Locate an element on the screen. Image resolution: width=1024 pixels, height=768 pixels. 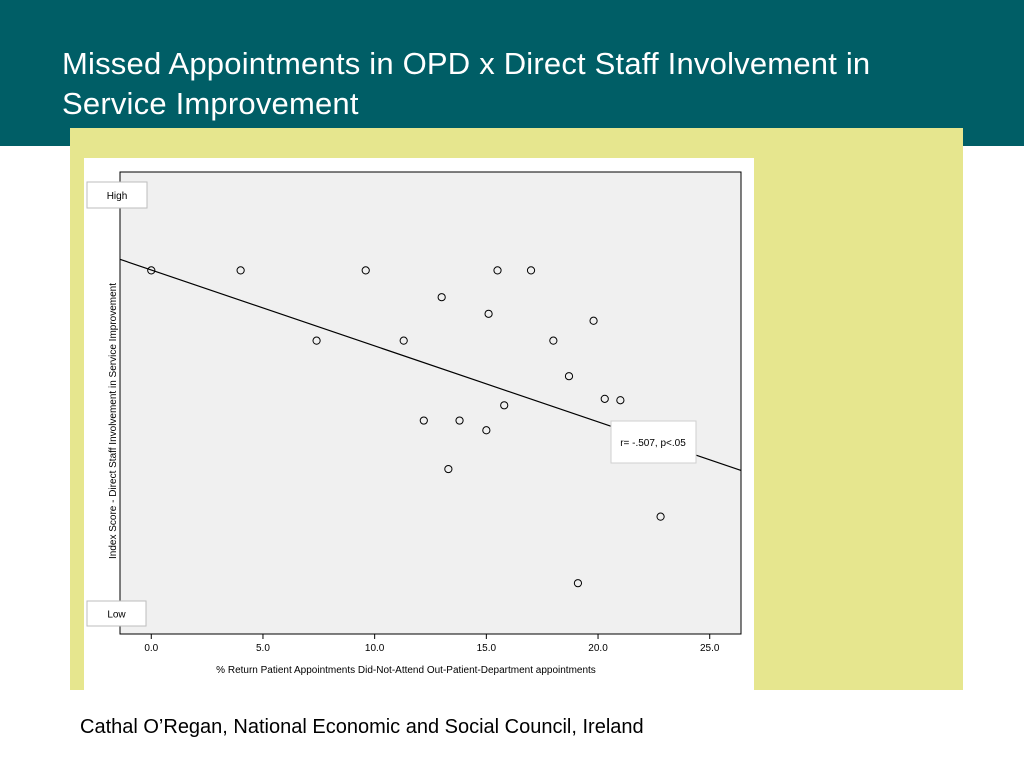
y-label-low: Low is located at coordinates (116, 615).